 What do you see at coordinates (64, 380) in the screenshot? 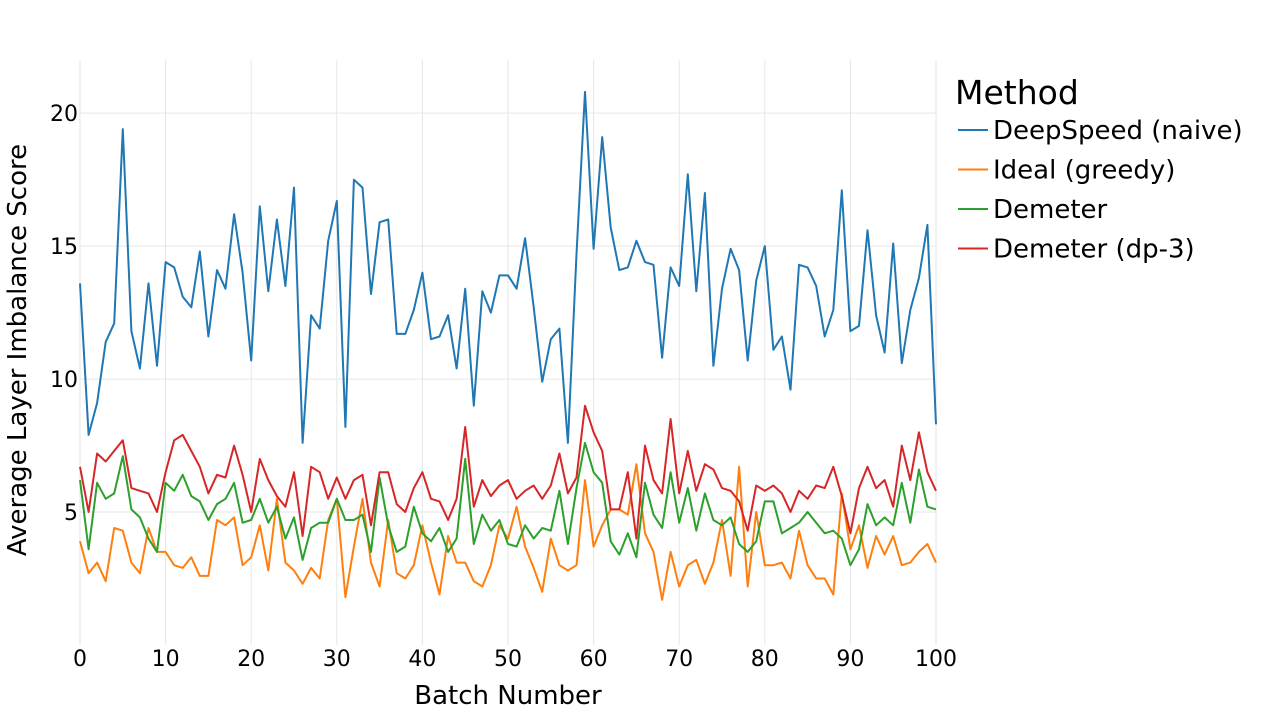
I see `y-tick-label: 10` at bounding box center [64, 380].